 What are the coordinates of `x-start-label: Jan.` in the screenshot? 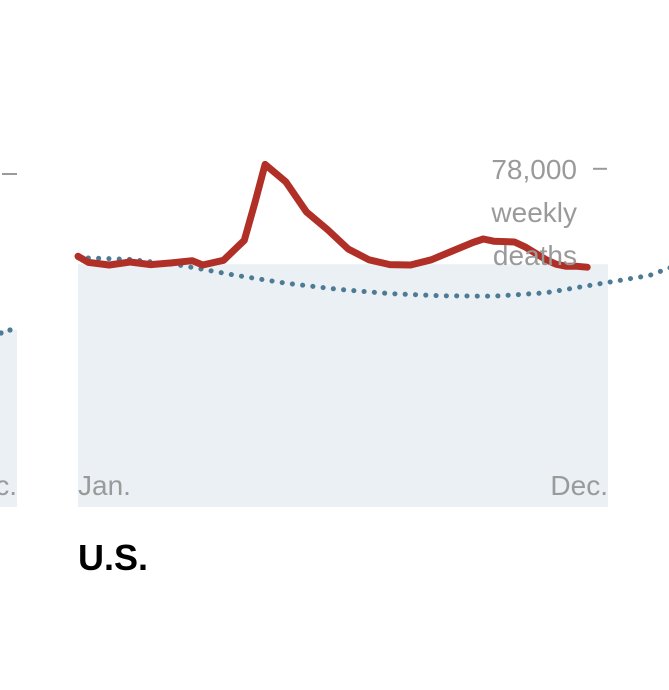 It's located at (104, 485).